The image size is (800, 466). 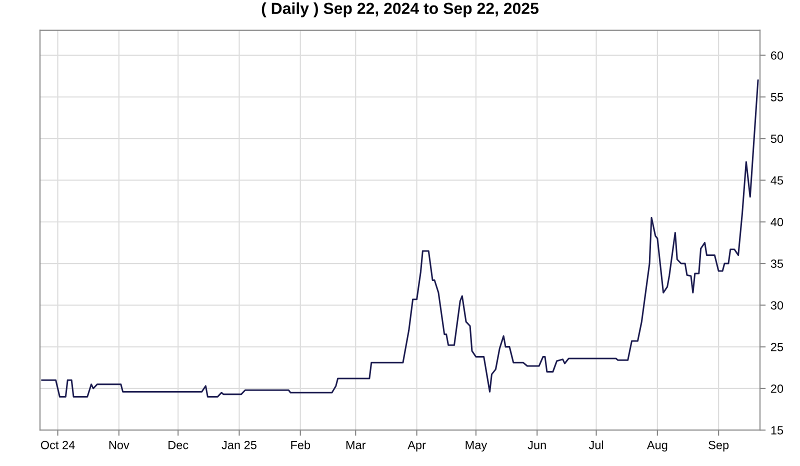 I want to click on x-tick-label: Jan 25, so click(x=239, y=445).